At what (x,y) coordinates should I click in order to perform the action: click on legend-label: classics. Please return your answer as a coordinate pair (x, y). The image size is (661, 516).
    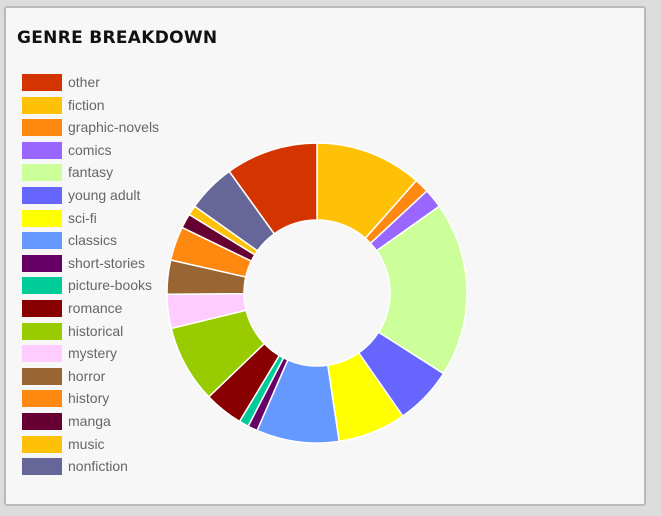
    Looking at the image, I should click on (93, 240).